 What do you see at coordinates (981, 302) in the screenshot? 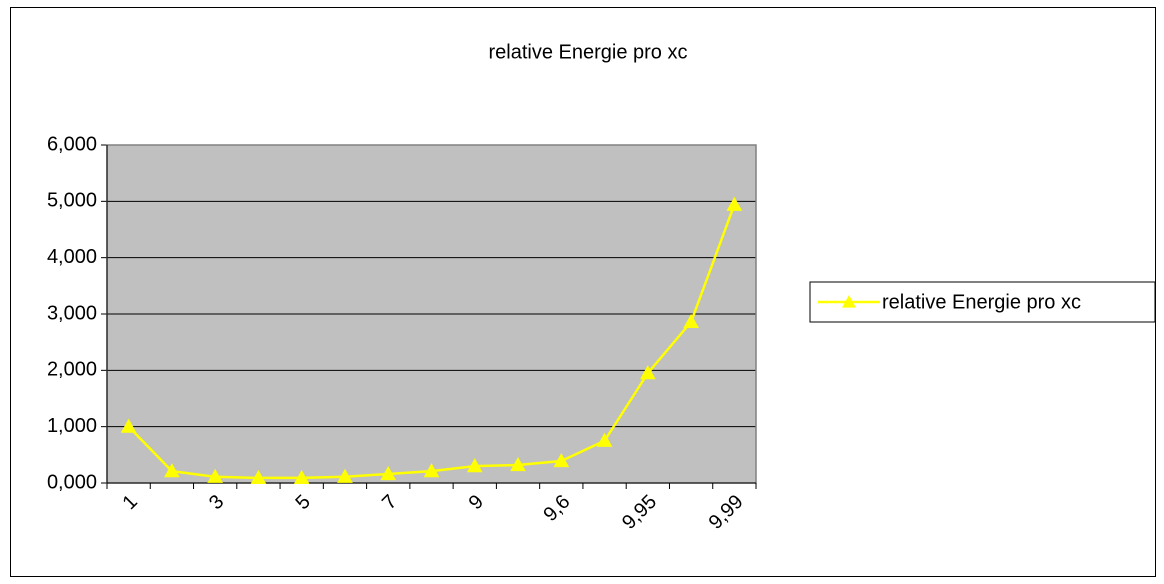
I see `legend-label: relative Energie pro xc` at bounding box center [981, 302].